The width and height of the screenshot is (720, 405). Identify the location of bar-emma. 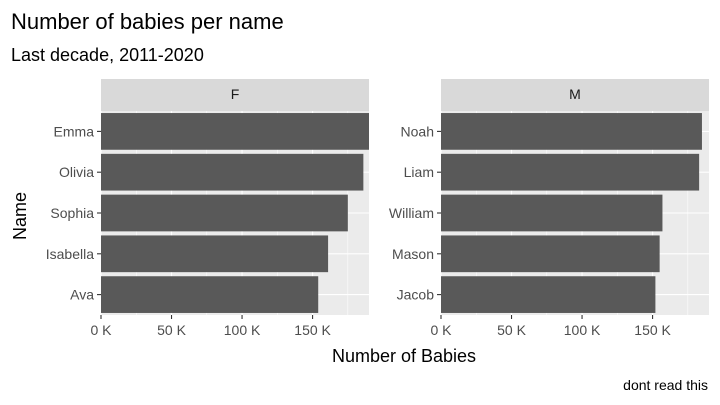
(235, 131).